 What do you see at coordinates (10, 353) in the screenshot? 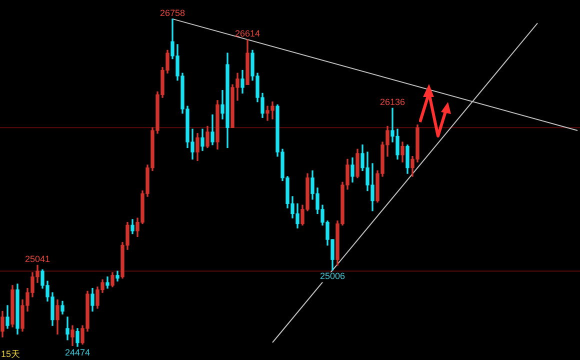
I see `annotation: 15天` at bounding box center [10, 353].